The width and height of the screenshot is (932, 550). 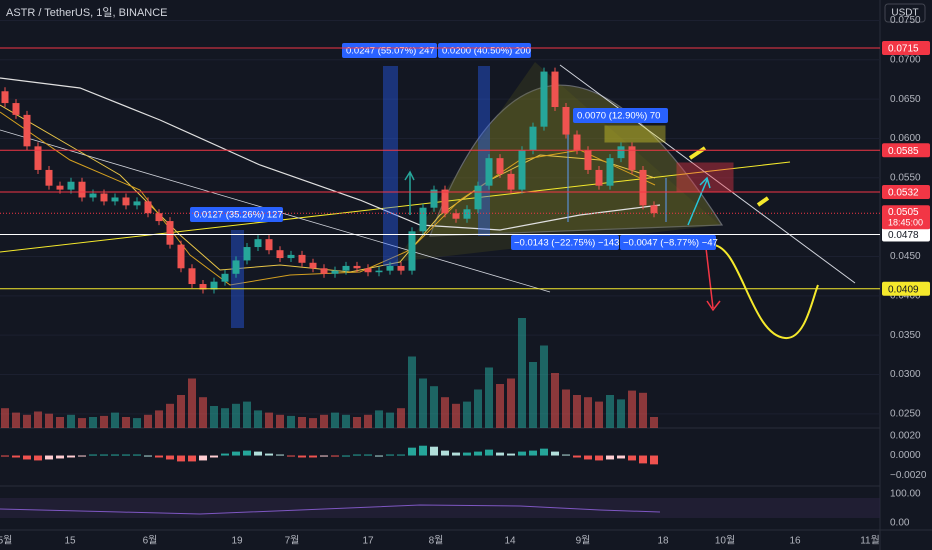 I want to click on time-label: 10월, so click(x=725, y=541).